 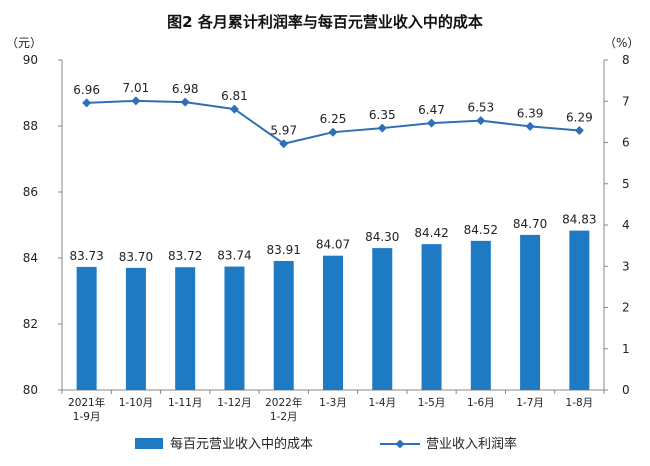 What do you see at coordinates (626, 266) in the screenshot?
I see `right-tick-label: 3` at bounding box center [626, 266].